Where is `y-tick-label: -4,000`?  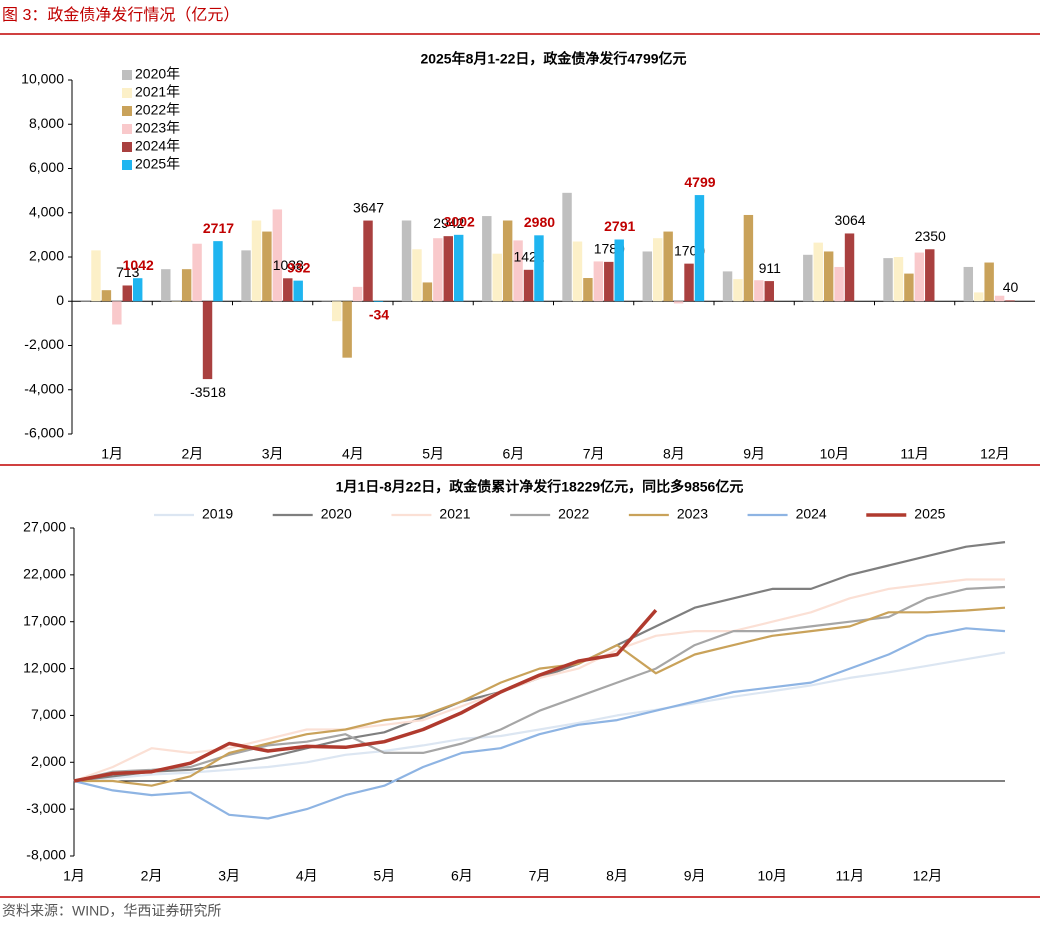
y-tick-label: -4,000 is located at coordinates (44, 388).